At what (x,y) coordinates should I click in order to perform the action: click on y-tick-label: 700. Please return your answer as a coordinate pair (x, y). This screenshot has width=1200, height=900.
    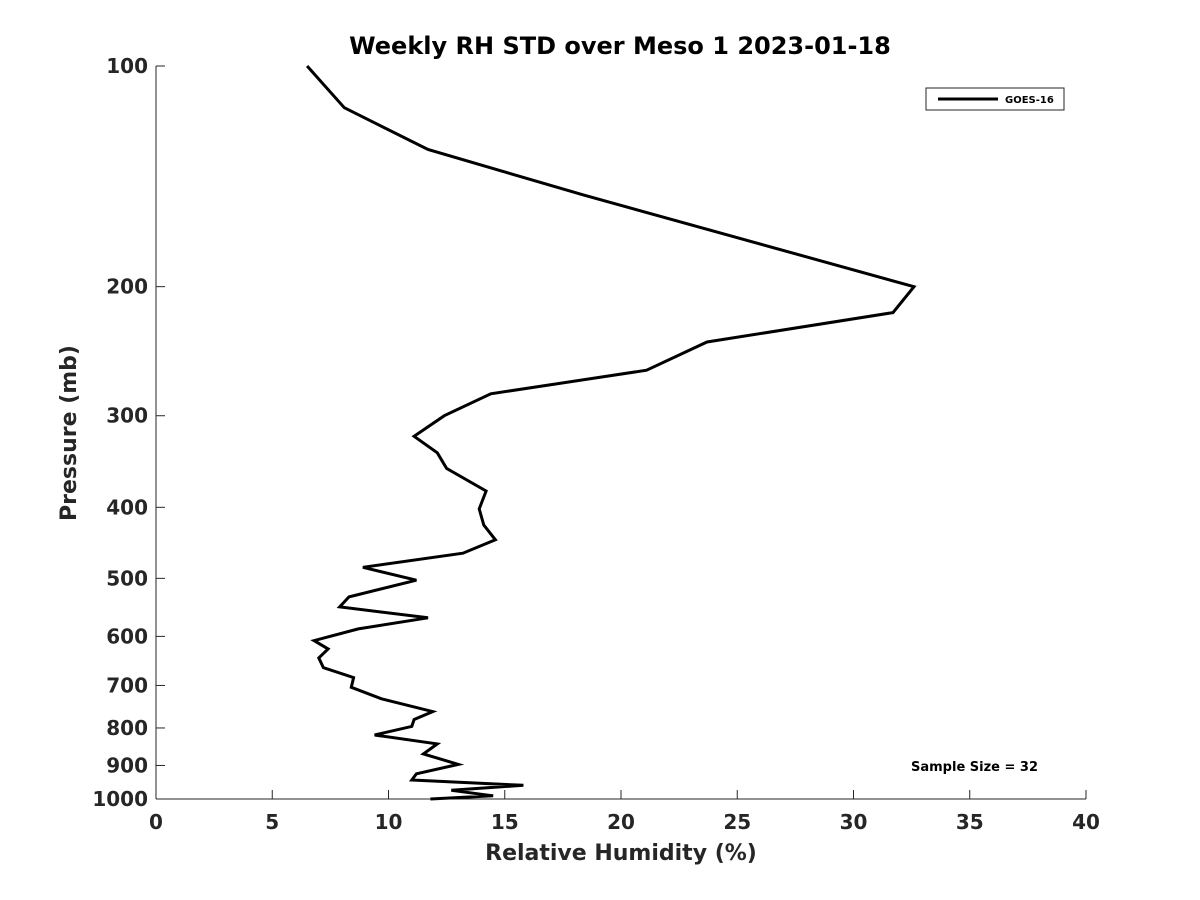
    Looking at the image, I should click on (127, 685).